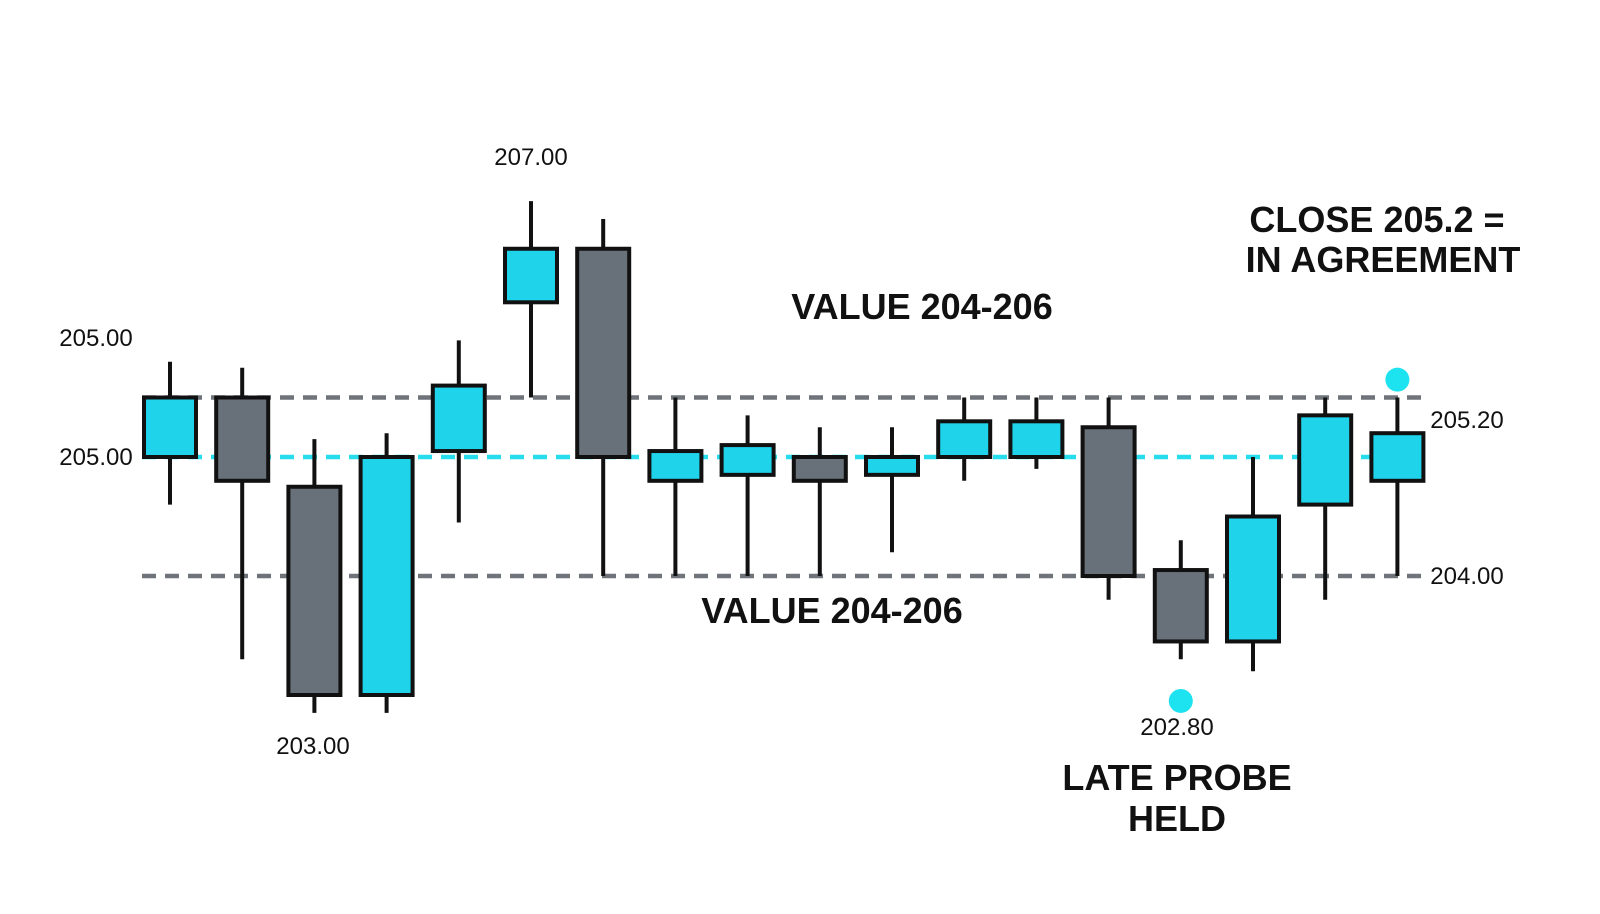  I want to click on low-price-label: 203.00, so click(312, 746).